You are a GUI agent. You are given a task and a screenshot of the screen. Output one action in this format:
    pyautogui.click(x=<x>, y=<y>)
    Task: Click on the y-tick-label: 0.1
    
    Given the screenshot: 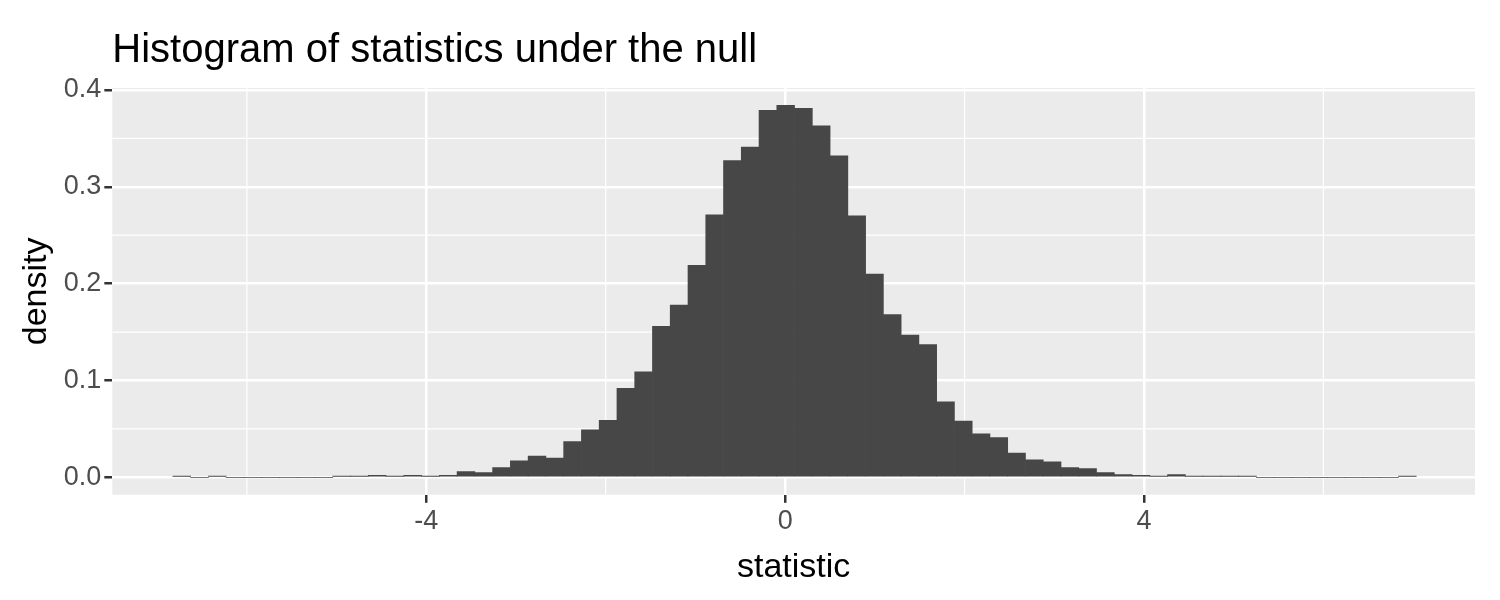 What is the action you would take?
    pyautogui.click(x=82, y=378)
    